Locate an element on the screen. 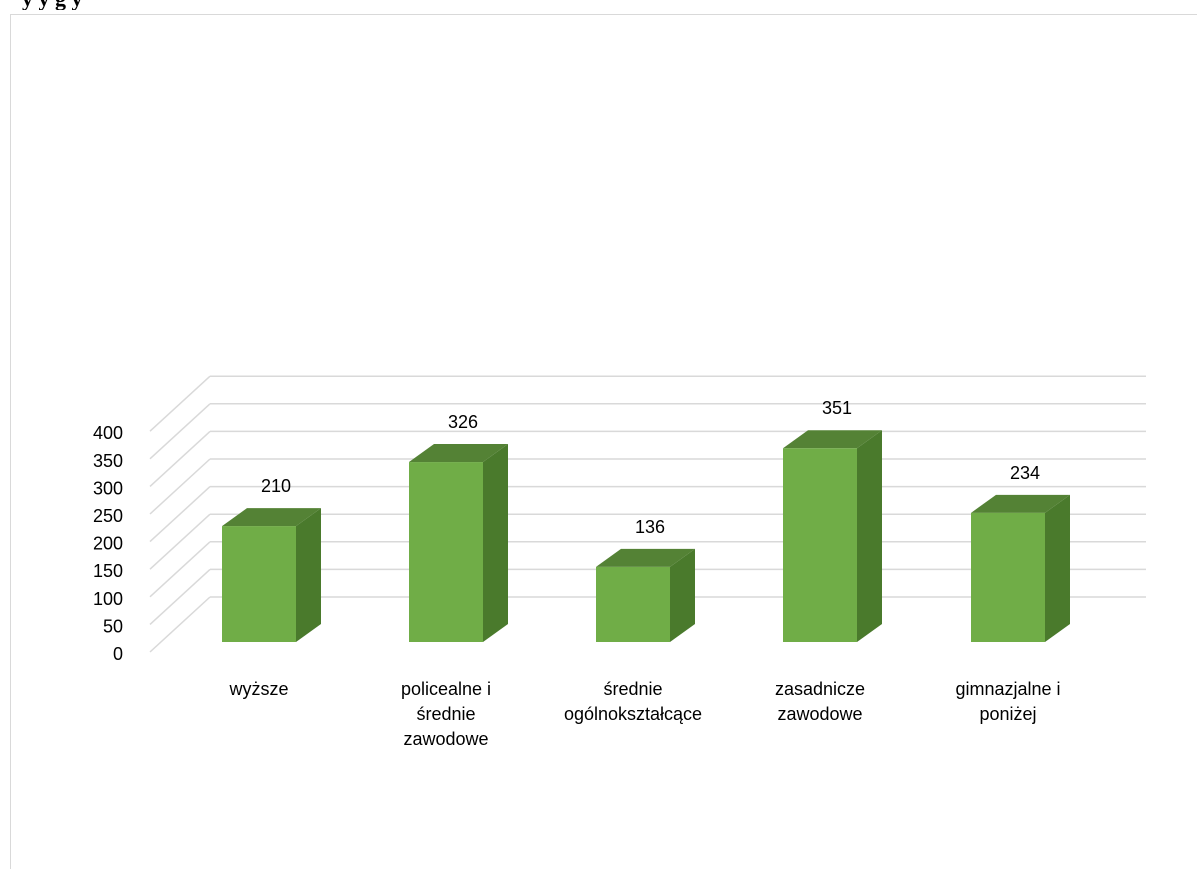  y-tick-label: 300 is located at coordinates (108, 488).